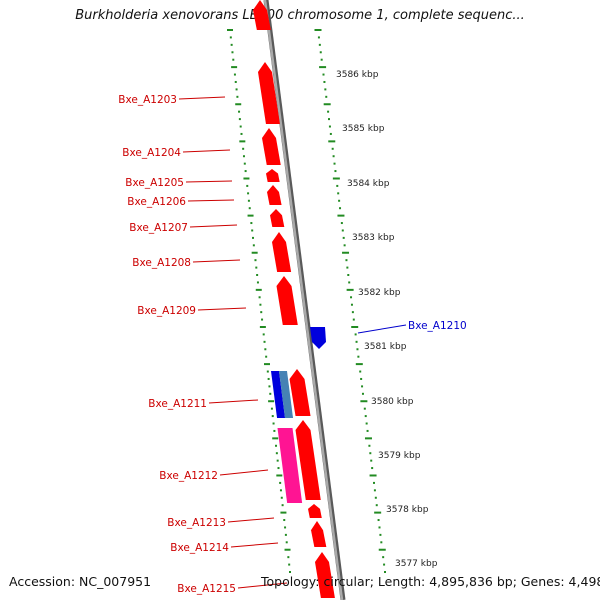  I want to click on scale-label: 3582 kbp, so click(379, 293).